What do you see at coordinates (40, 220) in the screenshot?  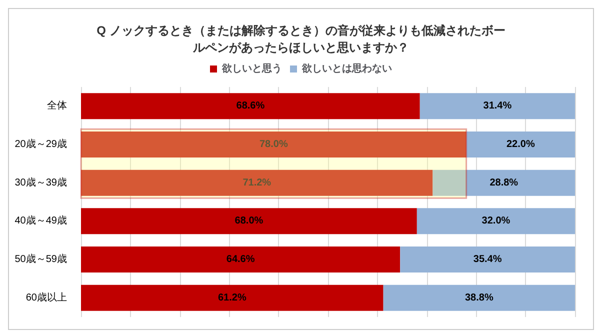 I see `y-tick-label: 40歳～49歳` at bounding box center [40, 220].